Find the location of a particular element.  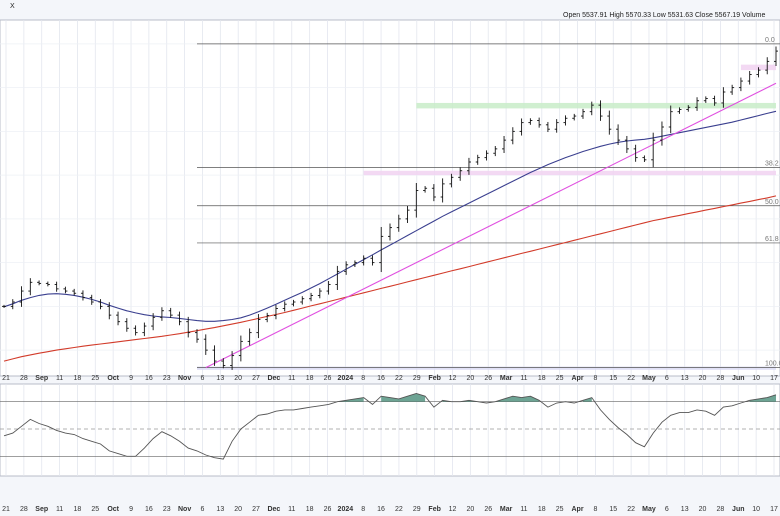

x-tick-label: 15 is located at coordinates (613, 378).